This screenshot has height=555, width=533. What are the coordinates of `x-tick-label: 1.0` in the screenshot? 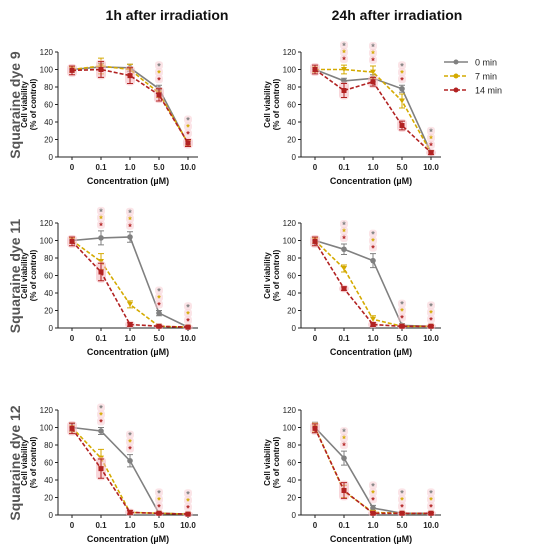 It's located at (130, 338).